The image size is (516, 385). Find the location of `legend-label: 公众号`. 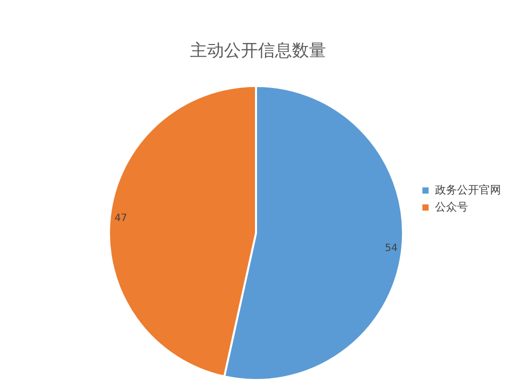

legend-label: 公众号 is located at coordinates (451, 207).